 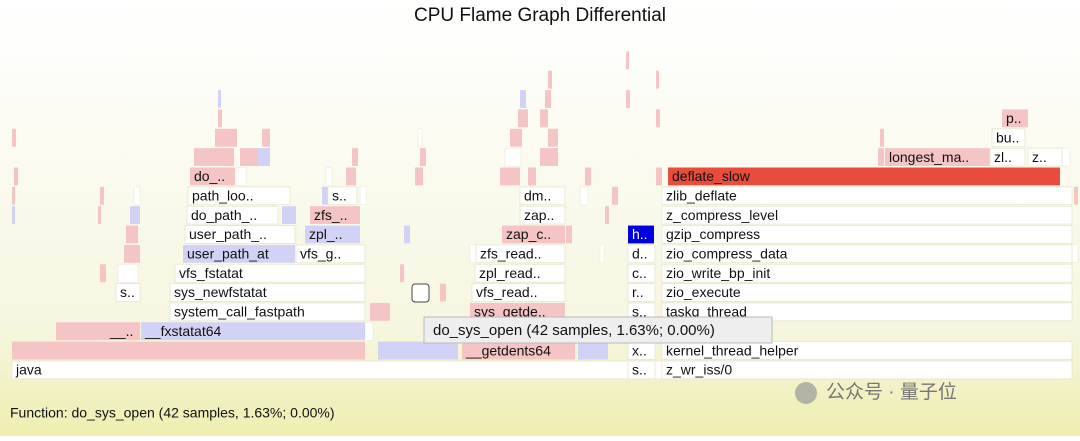 What do you see at coordinates (228, 234) in the screenshot?
I see `frame-label: user_path_..` at bounding box center [228, 234].